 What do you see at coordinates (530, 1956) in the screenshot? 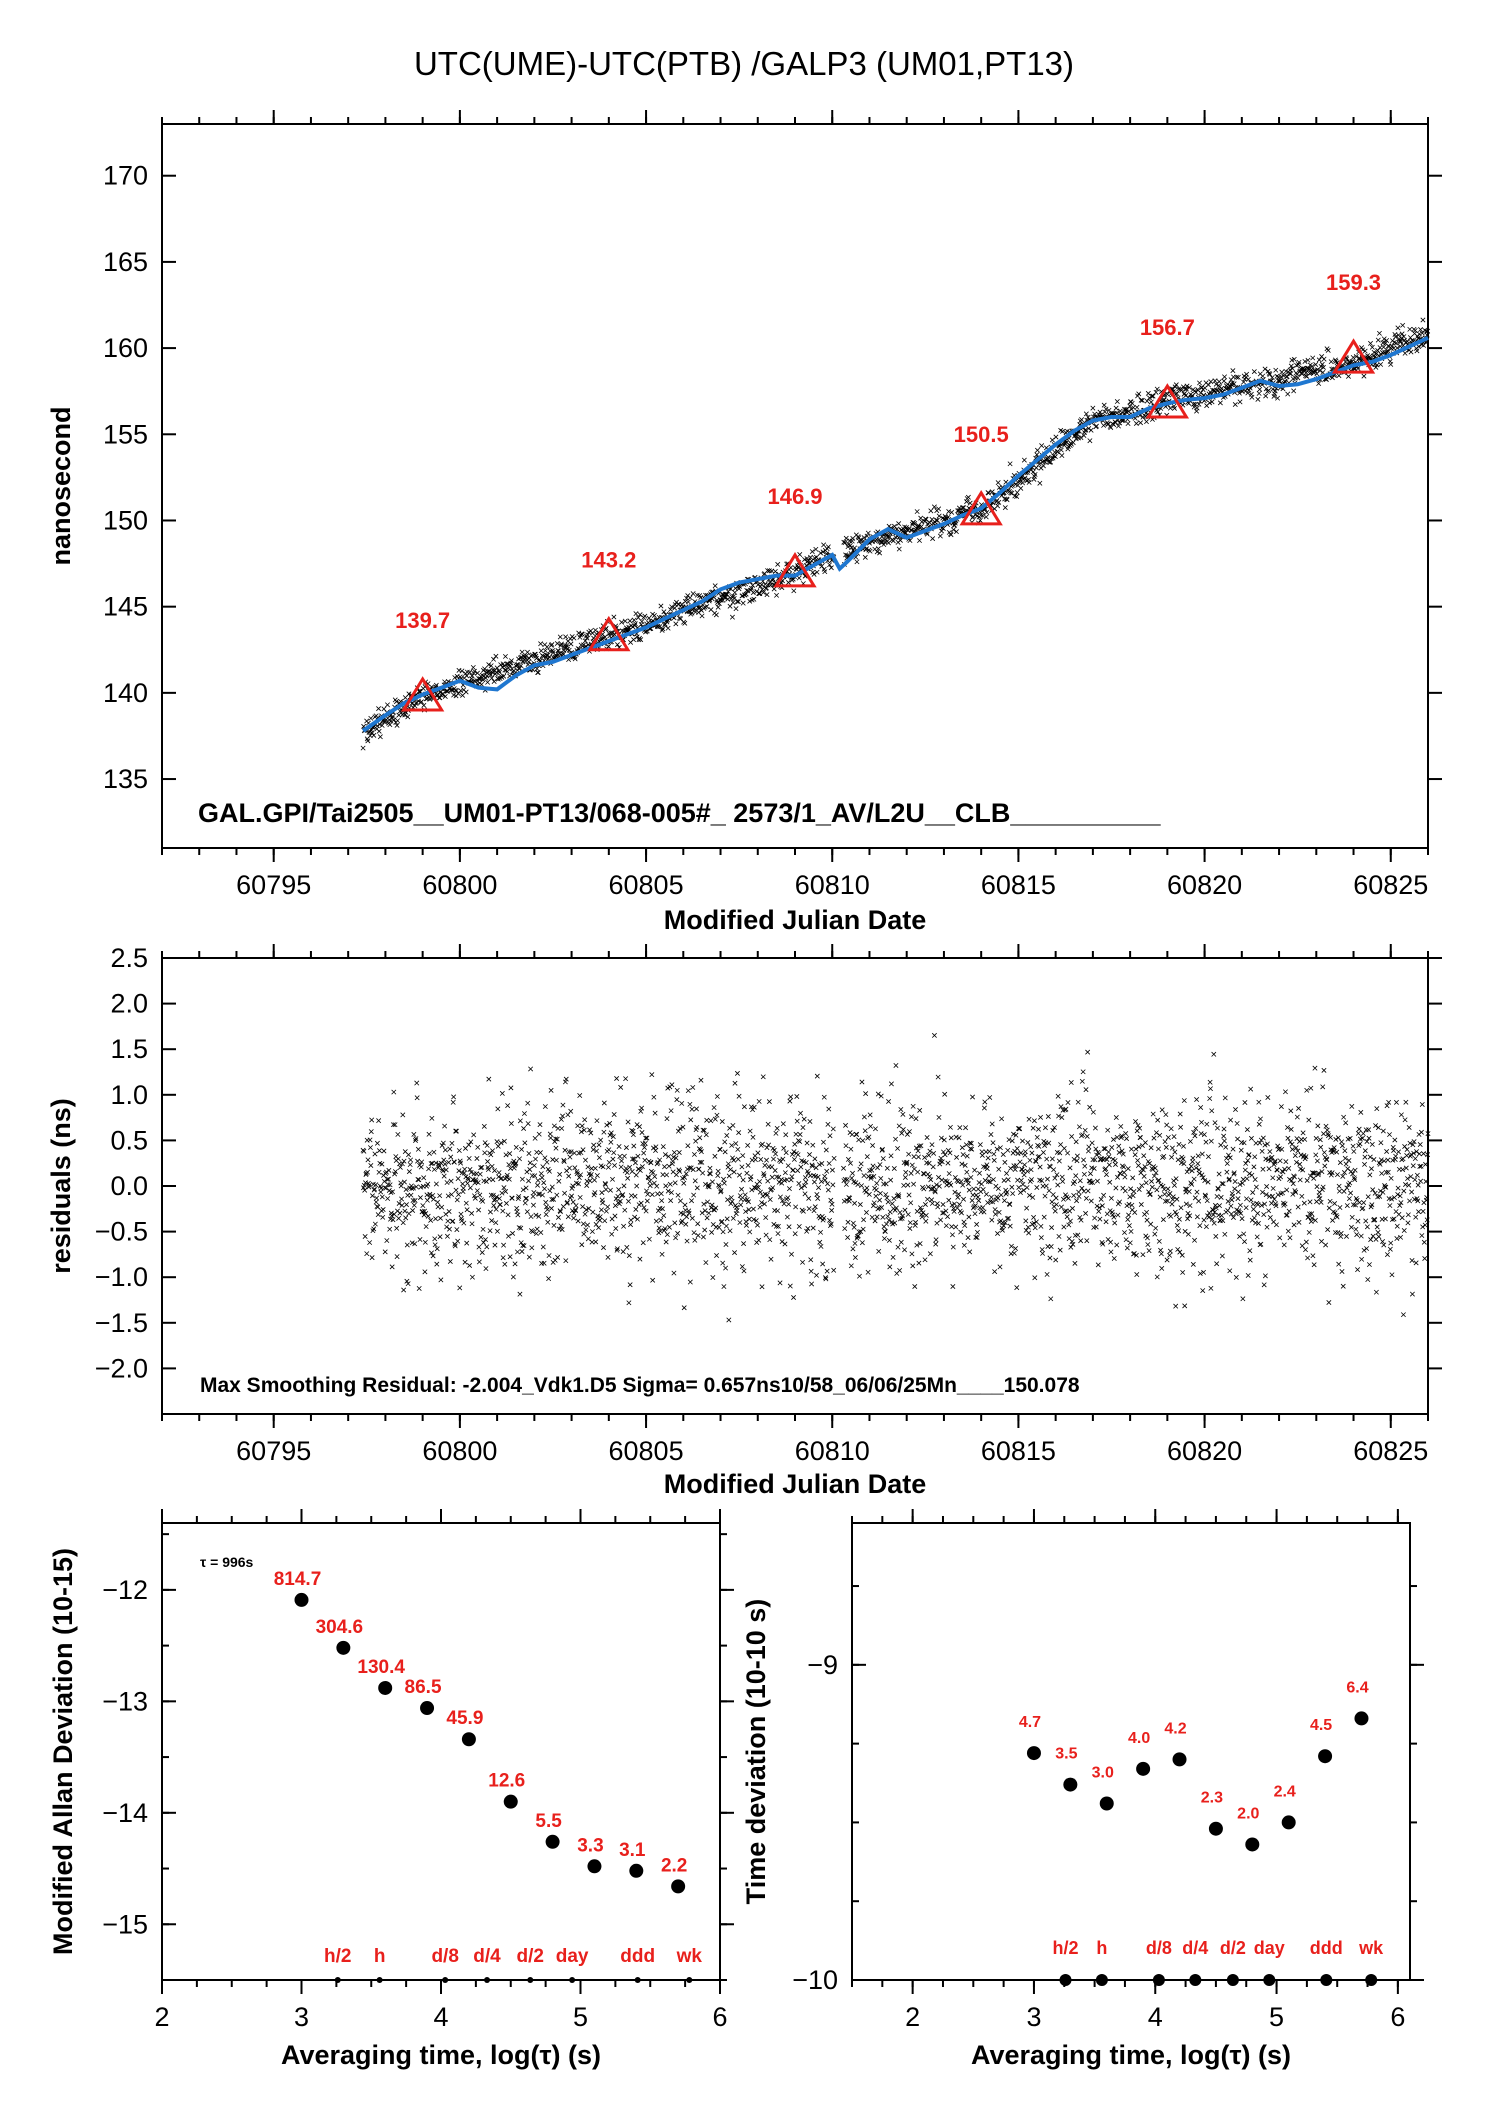
I see `reference-mark-label: d/2` at bounding box center [530, 1956].